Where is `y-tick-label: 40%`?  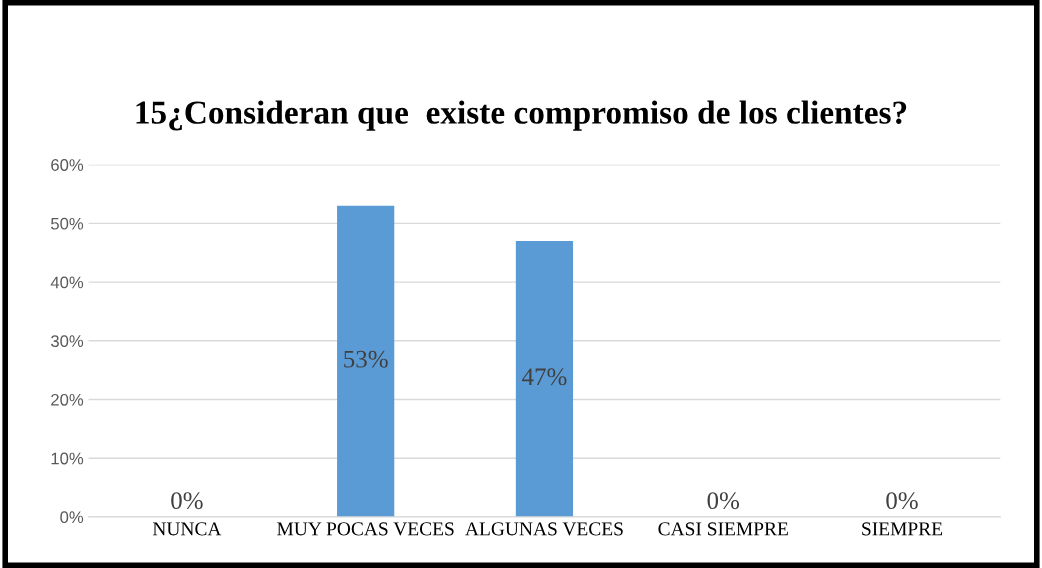
y-tick-label: 40% is located at coordinates (67, 282).